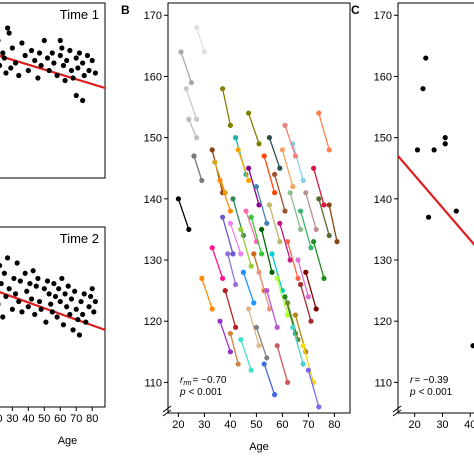 The height and width of the screenshot is (474, 474). Describe the element at coordinates (436, 201) in the screenshot. I see `regression-line` at that location.